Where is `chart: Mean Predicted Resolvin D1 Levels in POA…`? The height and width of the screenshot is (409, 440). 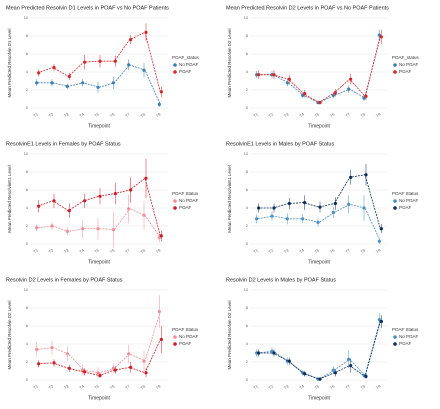 chart: Mean Predicted Resolvin D1 Levels in POA… is located at coordinates (103, 67).